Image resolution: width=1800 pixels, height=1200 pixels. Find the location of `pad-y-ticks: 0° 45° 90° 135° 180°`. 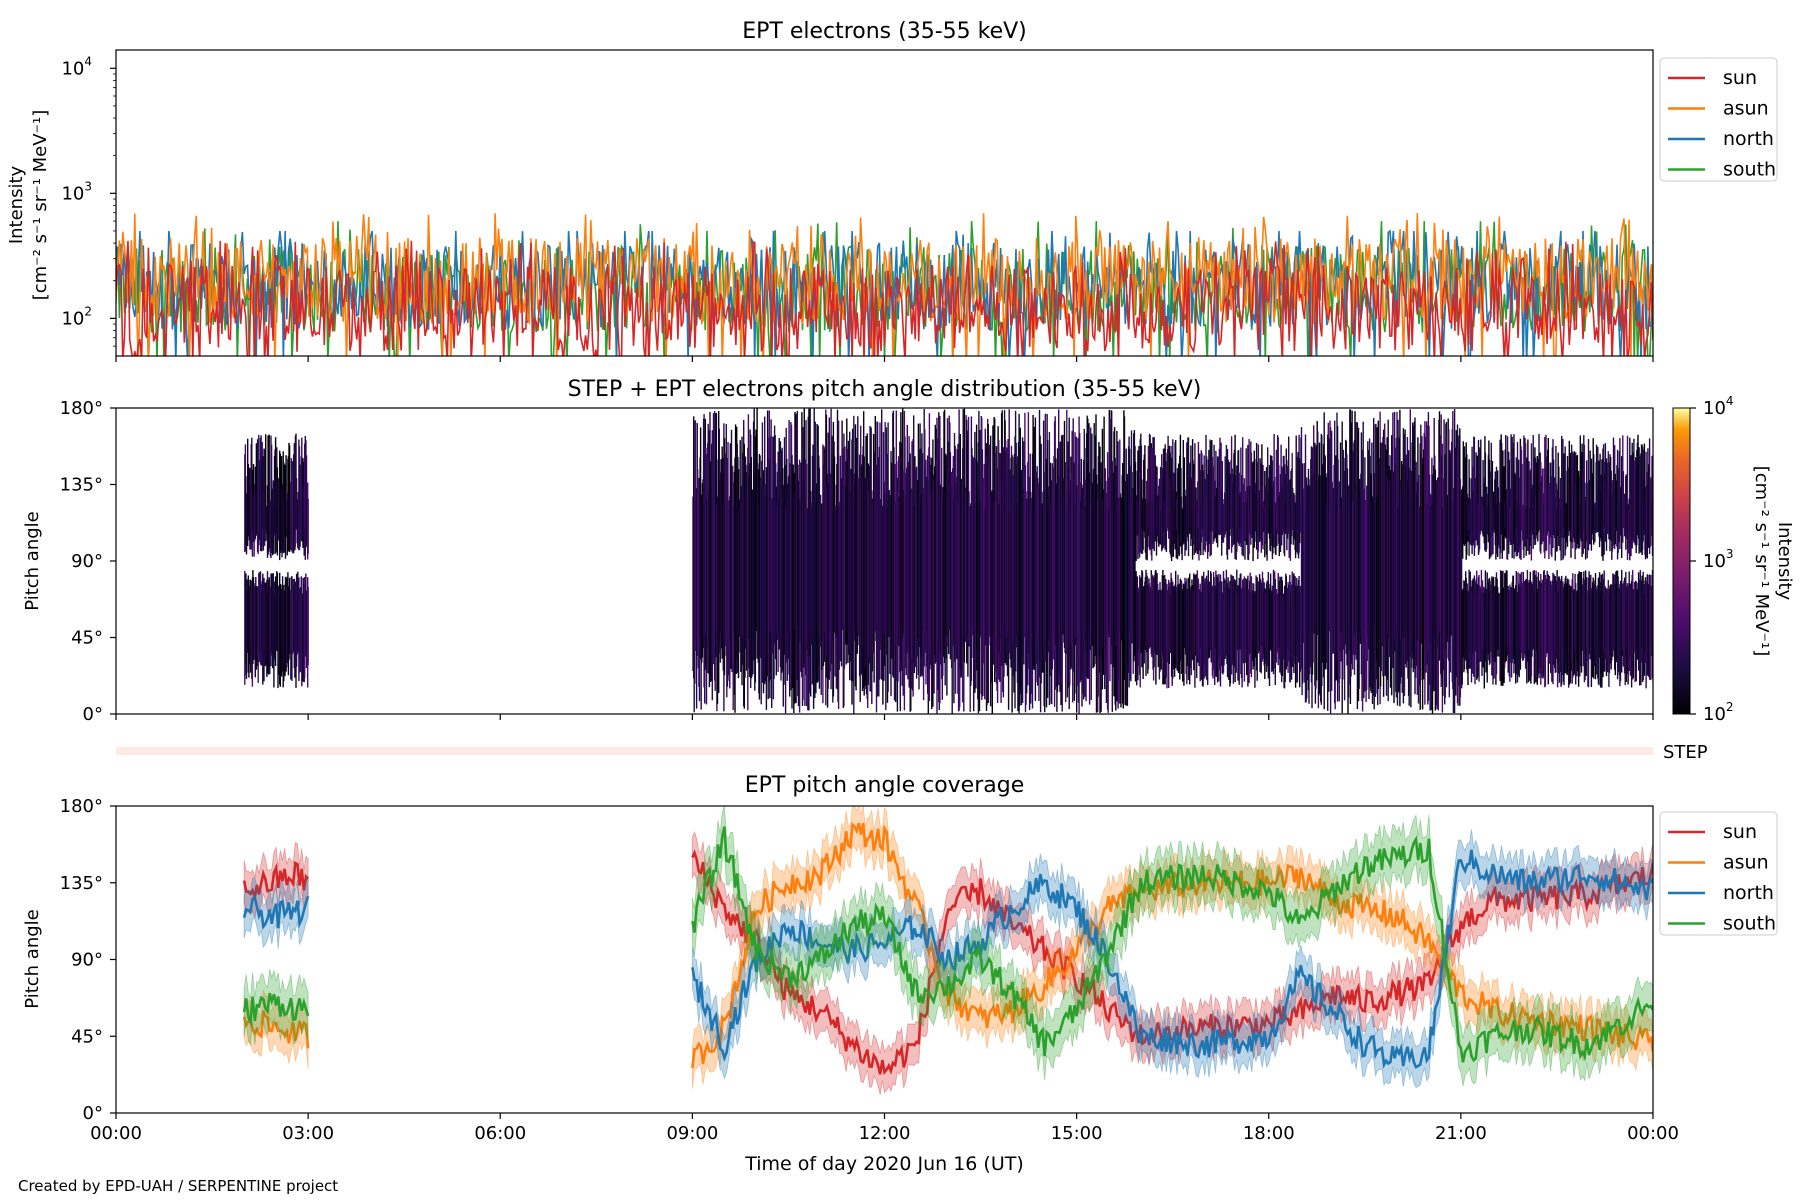

pad-y-ticks: 0° 45° 90° 135° 180° is located at coordinates (88, 561).